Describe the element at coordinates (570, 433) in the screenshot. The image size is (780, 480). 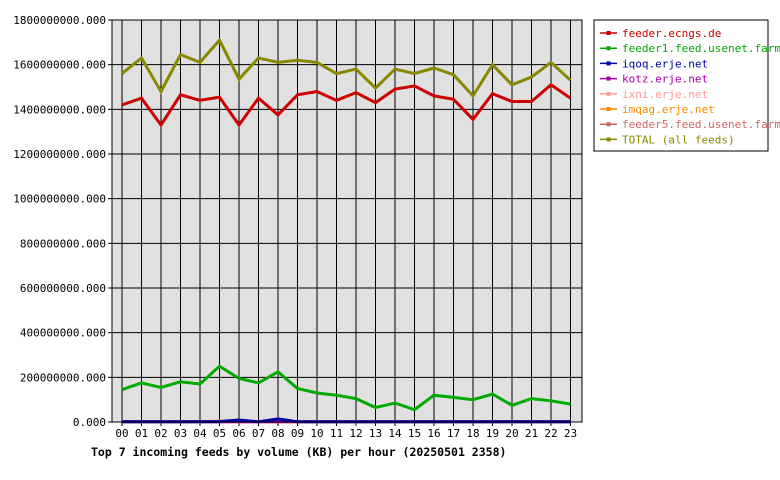
I see `x-tick-label: 23` at that location.